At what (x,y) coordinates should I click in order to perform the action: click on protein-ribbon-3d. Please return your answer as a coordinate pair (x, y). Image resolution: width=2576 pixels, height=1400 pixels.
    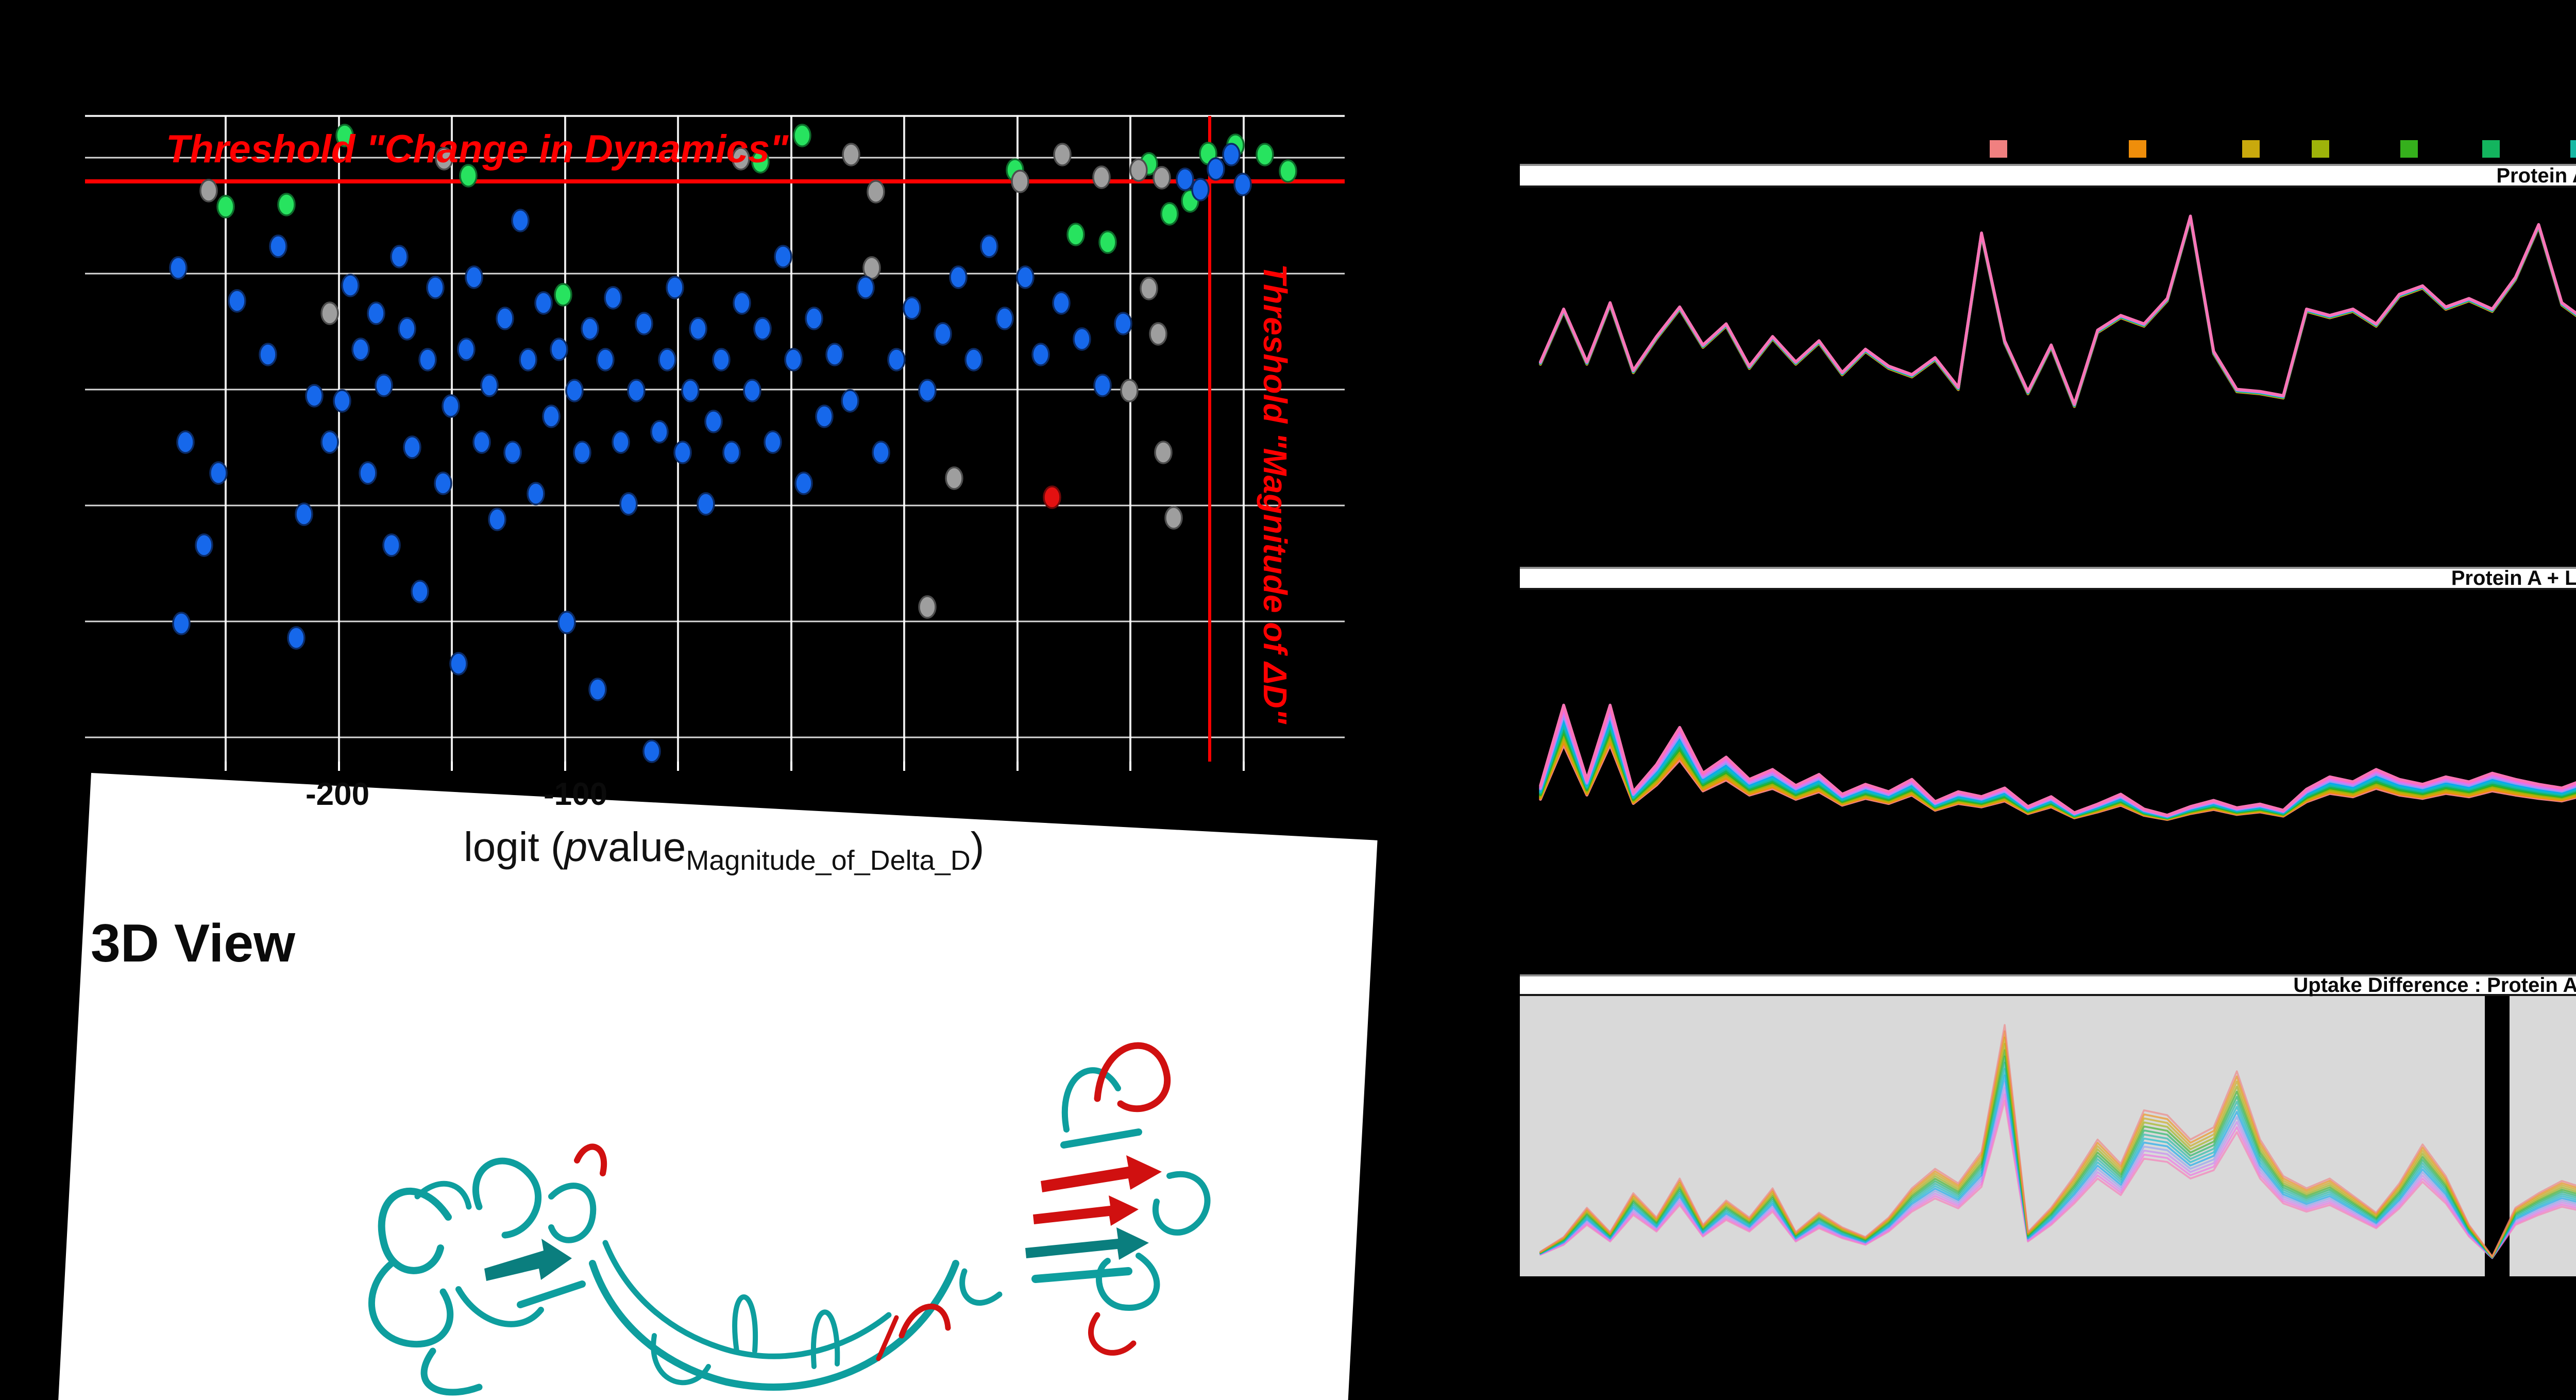
    Looking at the image, I should click on (752, 1187).